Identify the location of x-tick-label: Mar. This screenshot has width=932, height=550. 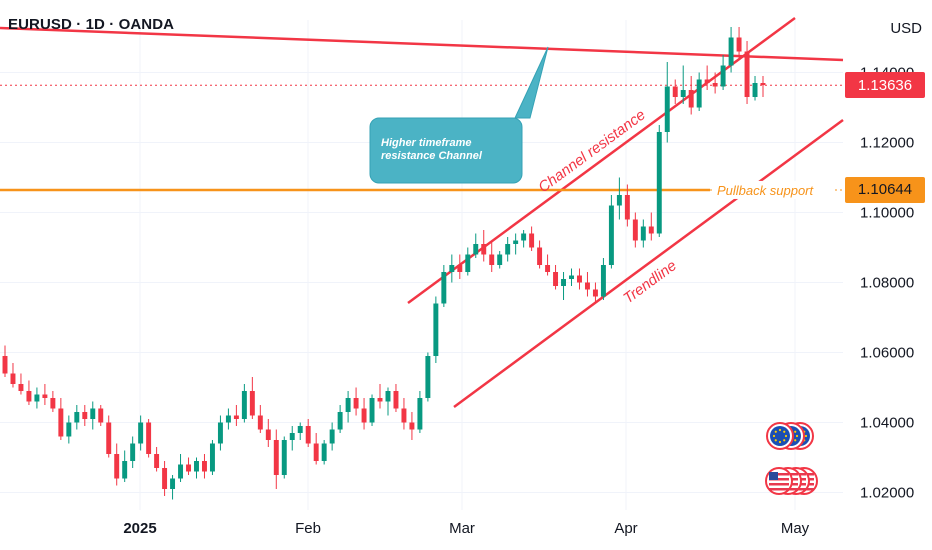
(462, 528).